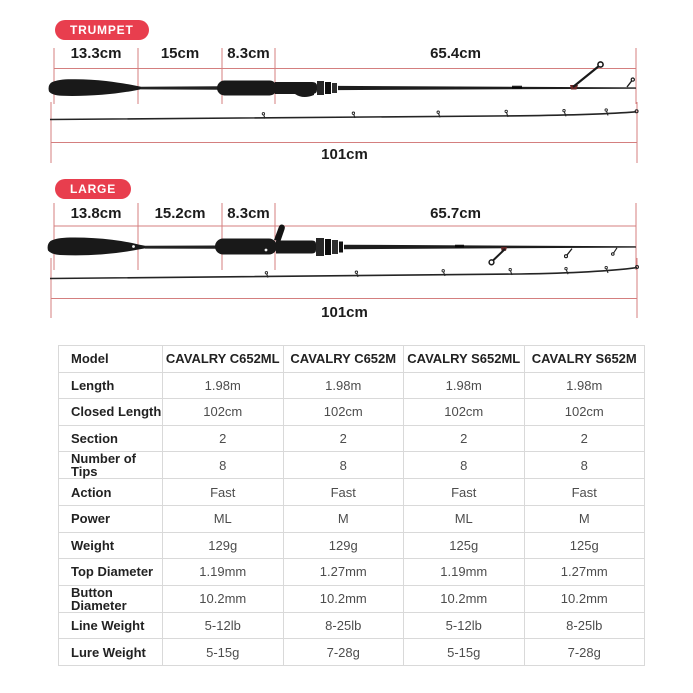  I want to click on dimension-label-upper-section: 65.4cm, so click(455, 53).